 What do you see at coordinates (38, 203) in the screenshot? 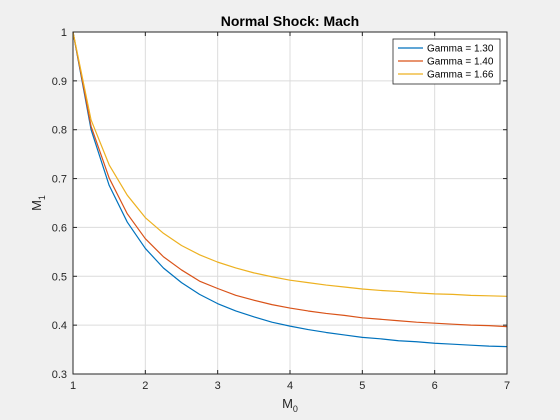
I see `y-axis-label: M1` at bounding box center [38, 203].